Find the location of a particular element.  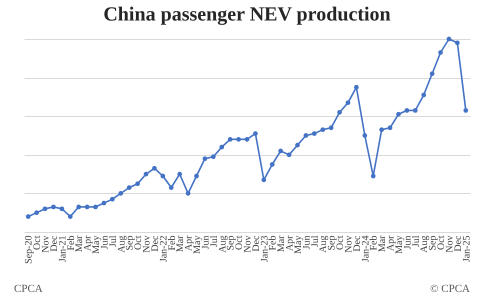

x-tick-label: Jan-22 is located at coordinates (164, 249).